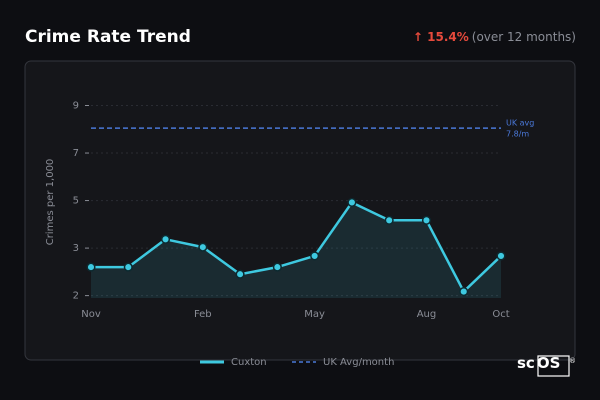 This screenshot has height=400, width=600. What do you see at coordinates (91, 314) in the screenshot?
I see `x-tick-label: Nov` at bounding box center [91, 314].